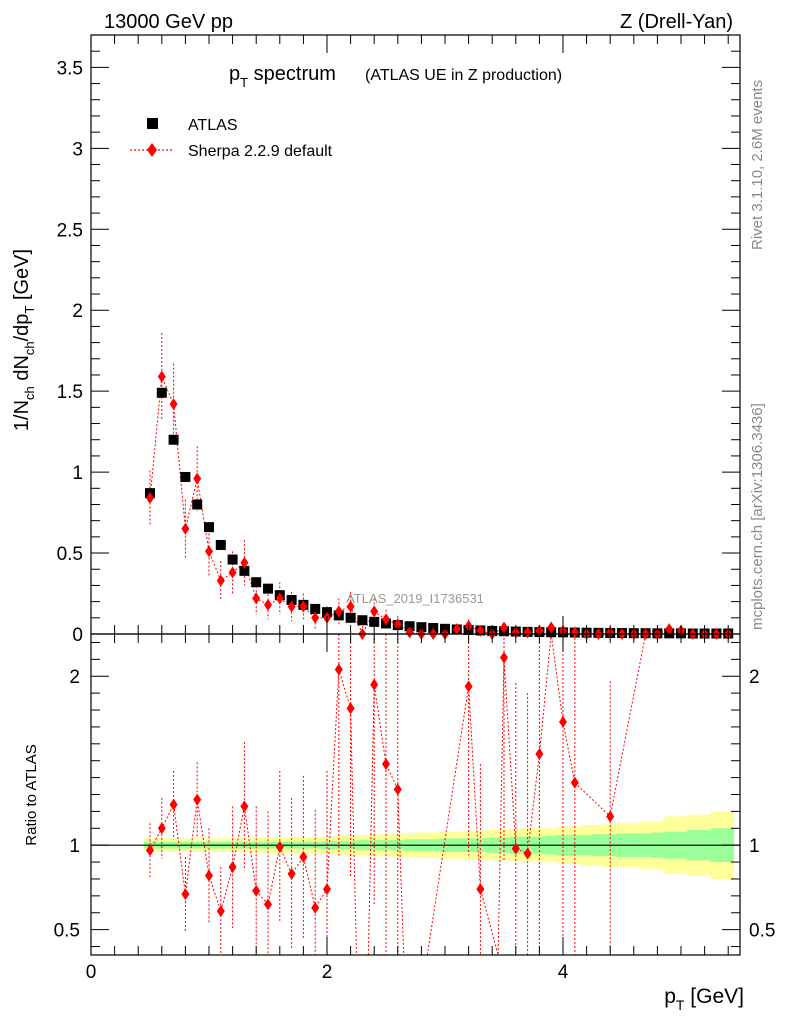 This screenshot has width=786, height=1024. Describe the element at coordinates (282, 76) in the screenshot. I see `title-main: pT spectrum` at that location.